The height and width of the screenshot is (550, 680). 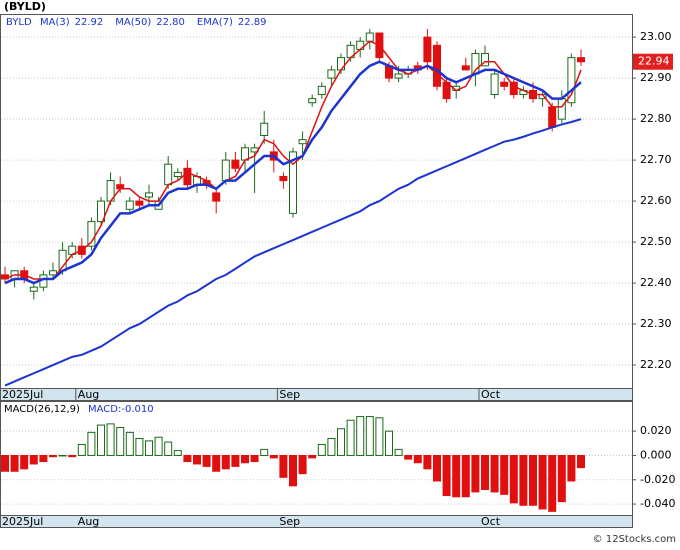 I want to click on y-tick-label: 22.40, so click(x=656, y=282).